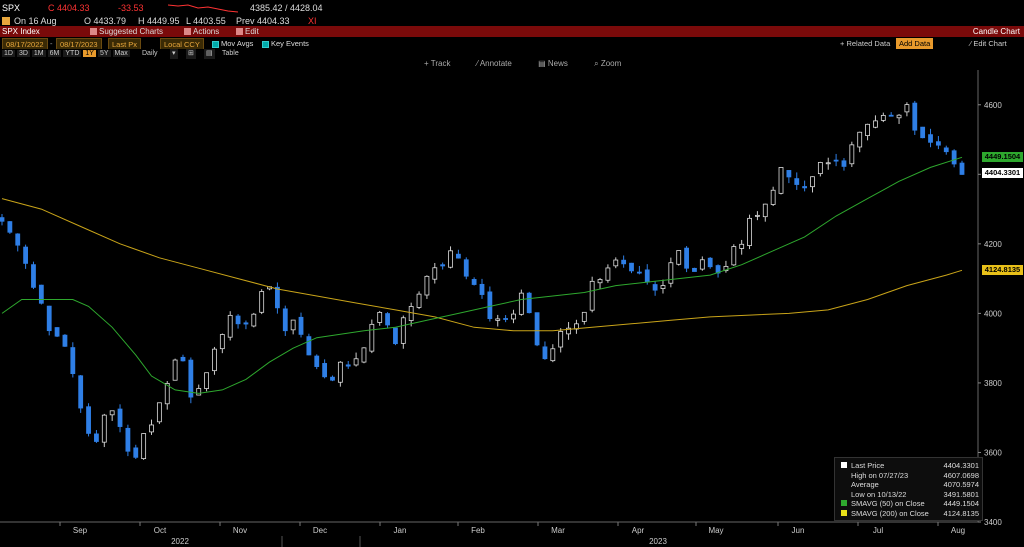 Image resolution: width=1024 pixels, height=547 pixels. What do you see at coordinates (89, 53) in the screenshot?
I see `period-1y: 1Y` at bounding box center [89, 53].